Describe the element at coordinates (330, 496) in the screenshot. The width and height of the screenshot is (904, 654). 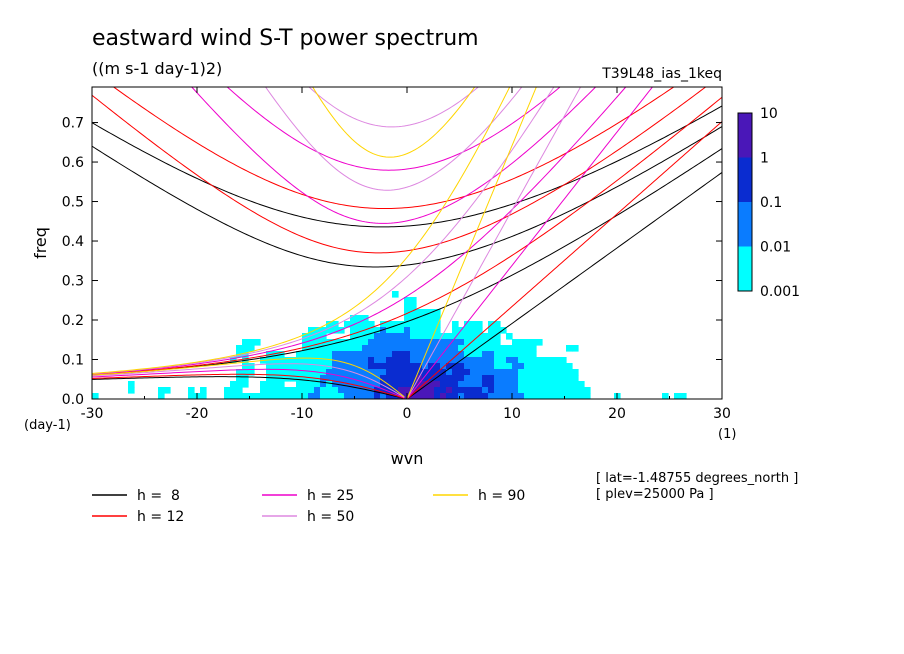
I see `legend-label: h = 25` at that location.